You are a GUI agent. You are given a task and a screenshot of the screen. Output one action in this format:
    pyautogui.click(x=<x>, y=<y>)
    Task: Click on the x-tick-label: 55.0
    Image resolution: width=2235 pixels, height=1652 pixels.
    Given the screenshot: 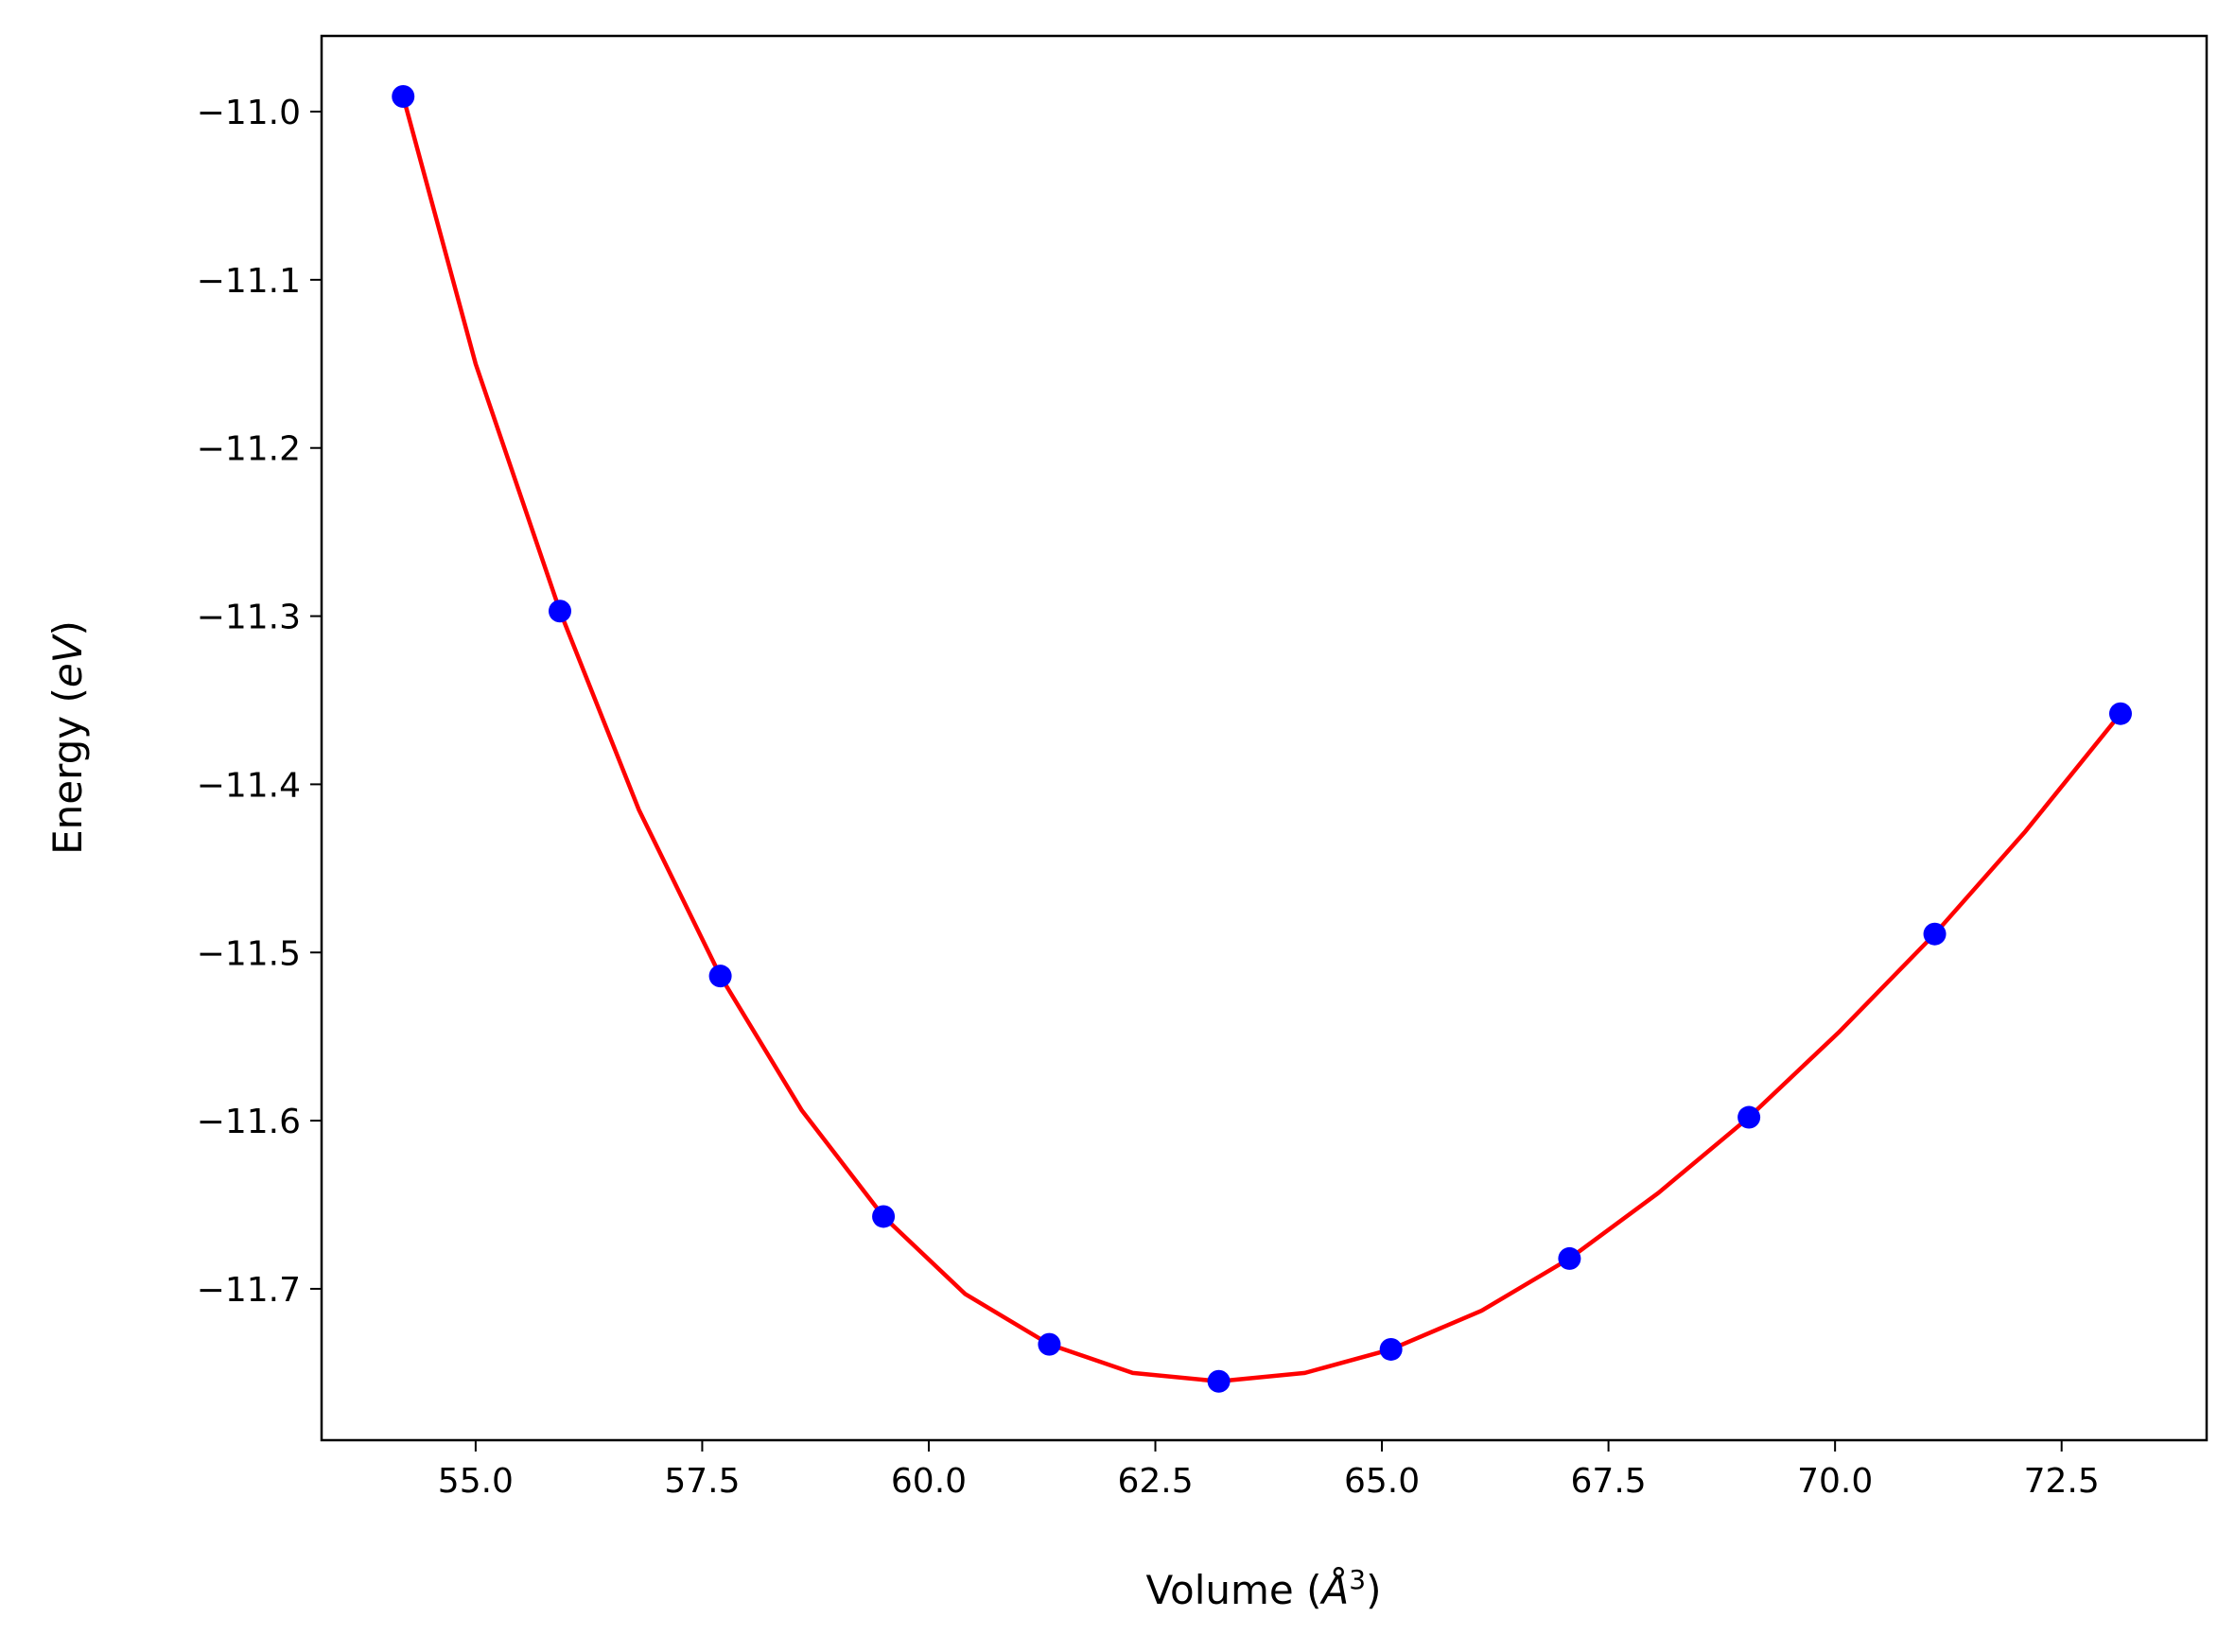 What is the action you would take?
    pyautogui.click(x=476, y=1482)
    